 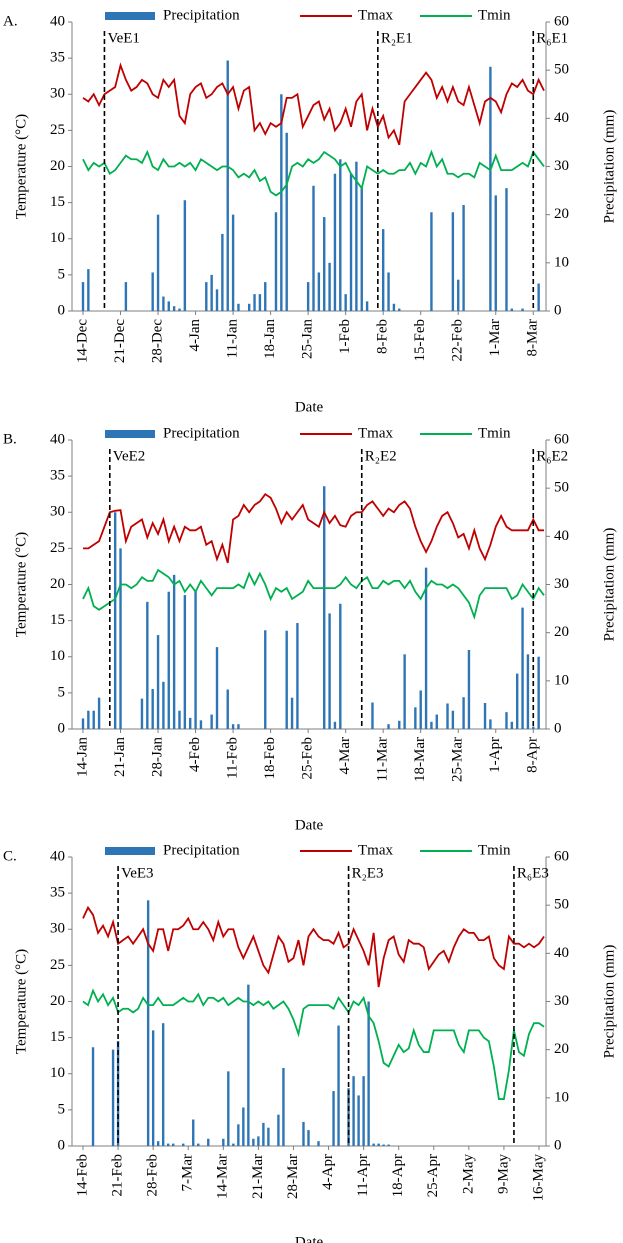 I want to click on y-tick-label: 5, so click(x=62, y=1109).